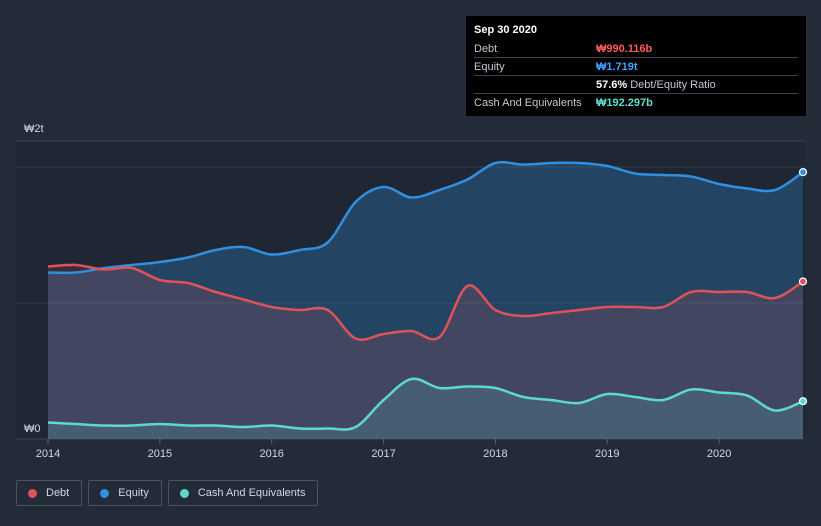 This screenshot has height=526, width=821. Describe the element at coordinates (617, 66) in the screenshot. I see `tooltip-equity-value: ₩1.719t` at that location.